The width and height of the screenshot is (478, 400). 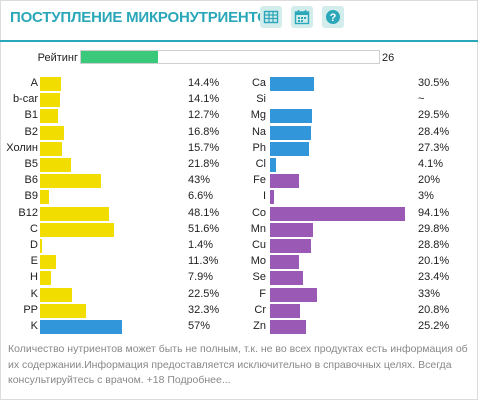 What do you see at coordinates (421, 99) in the screenshot?
I see `mineral-value: ~` at bounding box center [421, 99].